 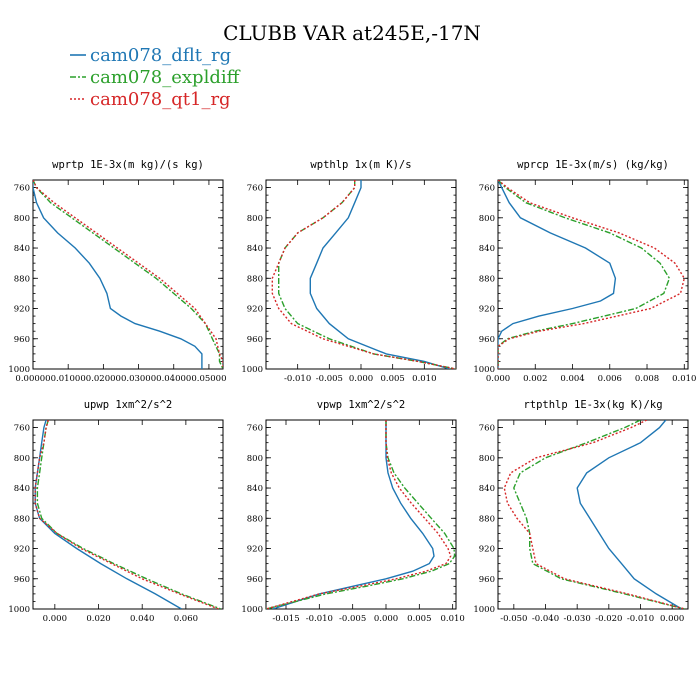 What do you see at coordinates (138, 379) in the screenshot?
I see `x-tick-label: 0.03000` at bounding box center [138, 379].